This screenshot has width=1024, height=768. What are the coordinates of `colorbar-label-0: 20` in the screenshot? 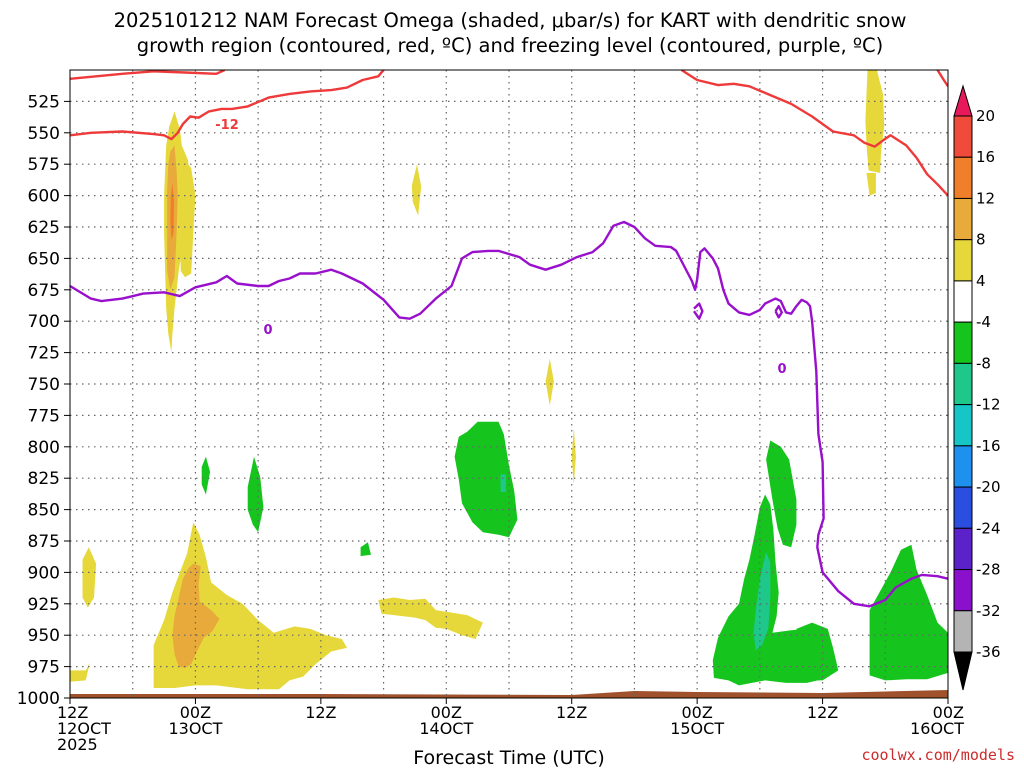 It's located at (985, 116).